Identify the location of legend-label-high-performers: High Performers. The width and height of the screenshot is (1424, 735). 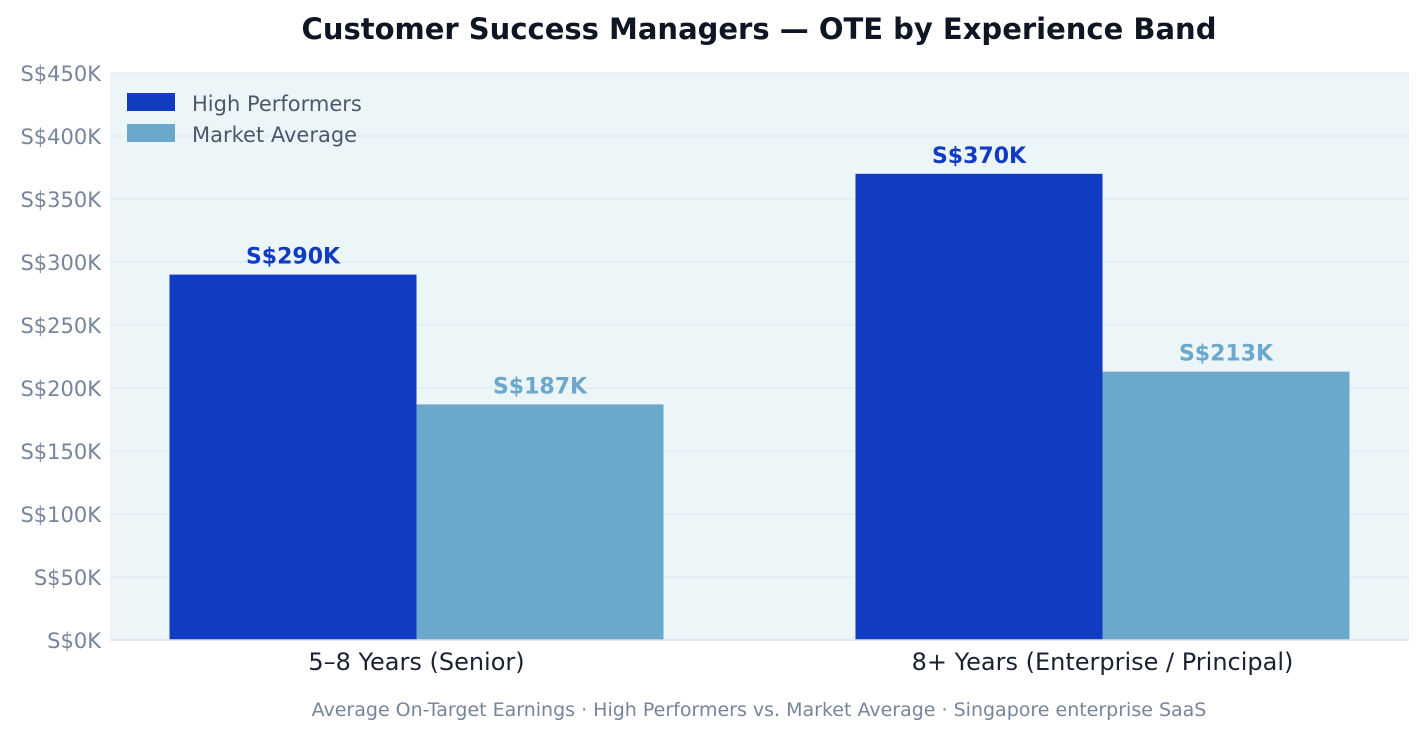
(277, 104).